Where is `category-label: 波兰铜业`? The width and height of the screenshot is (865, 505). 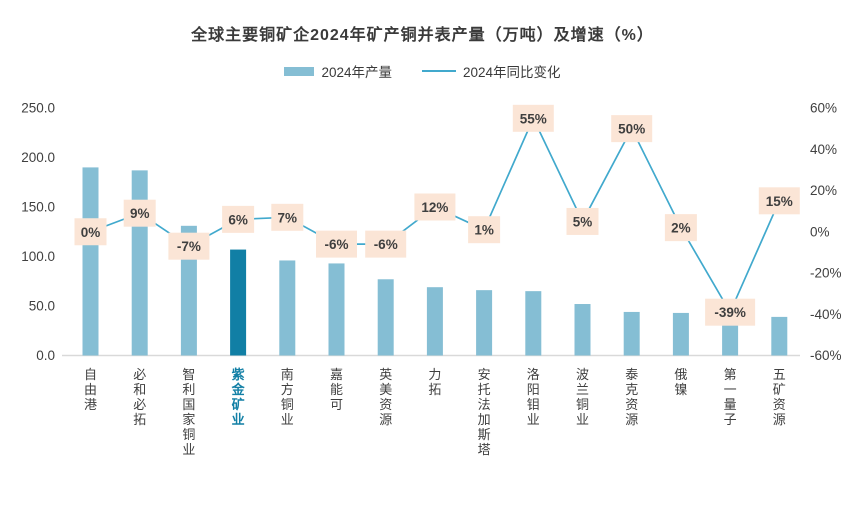
category-label: 波兰铜业 is located at coordinates (582, 397).